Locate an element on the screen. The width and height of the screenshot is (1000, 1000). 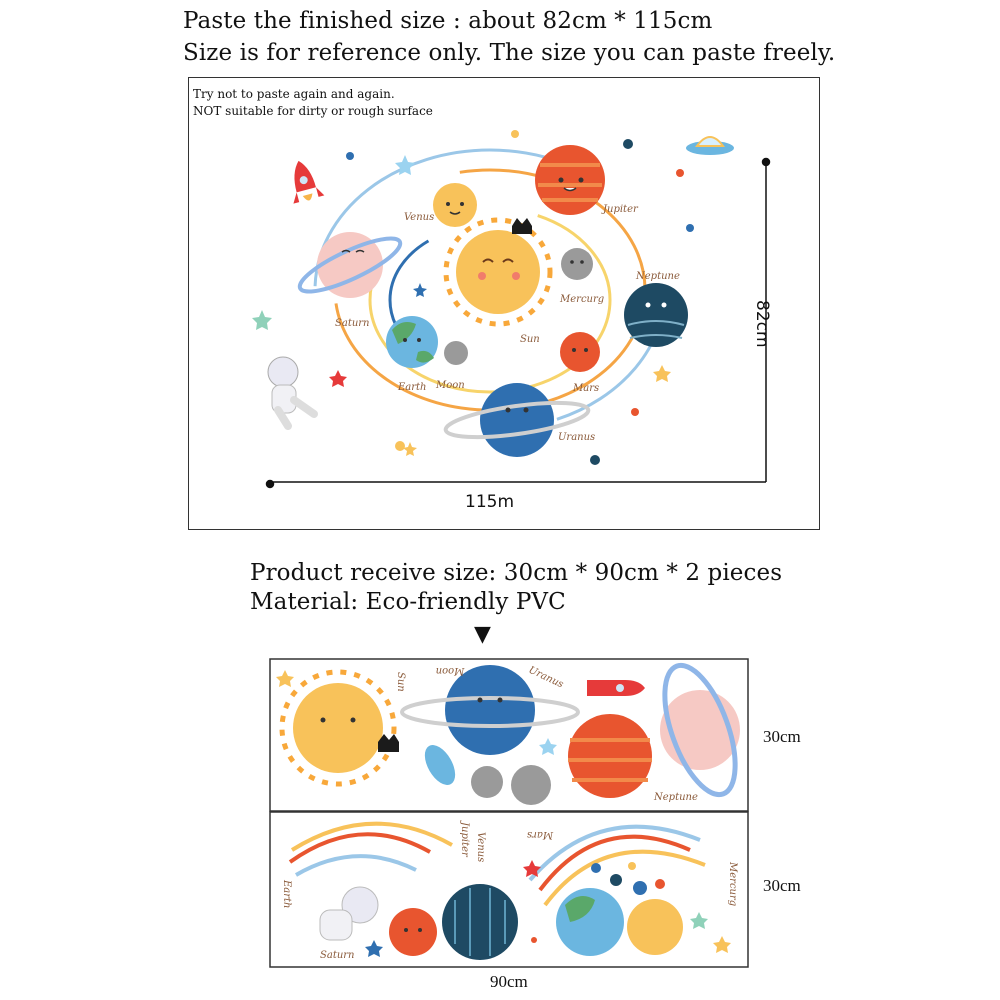
uranus-icon is located at coordinates (517, 420).